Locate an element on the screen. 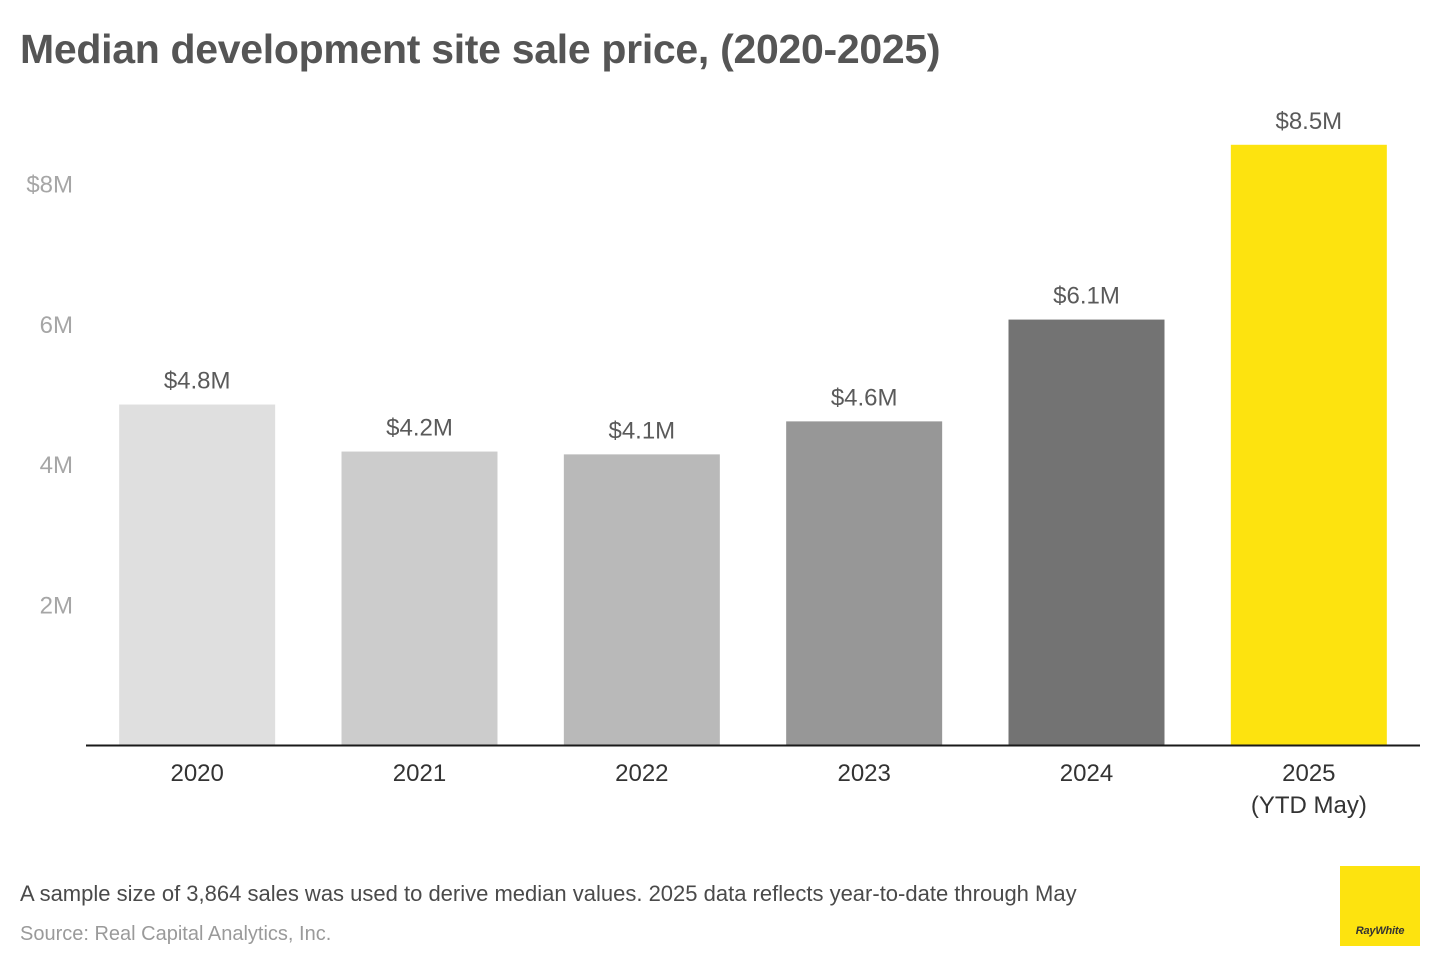 This screenshot has width=1440, height=966. x-tick-label: 2020 is located at coordinates (196, 773).